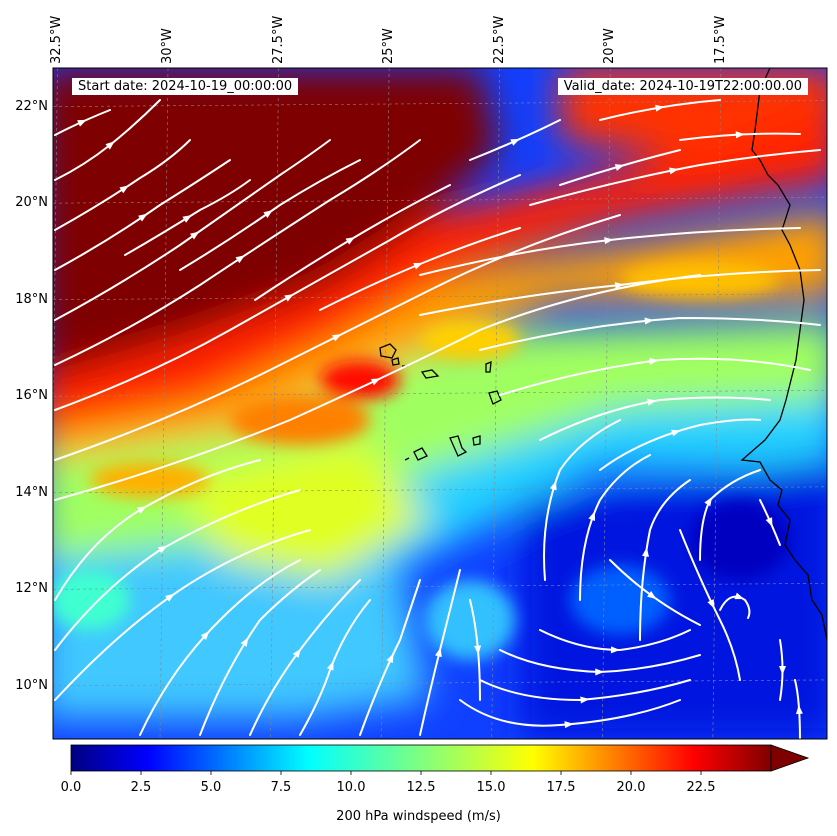  I want to click on colorbar-tick-label: 17.5, so click(561, 787).